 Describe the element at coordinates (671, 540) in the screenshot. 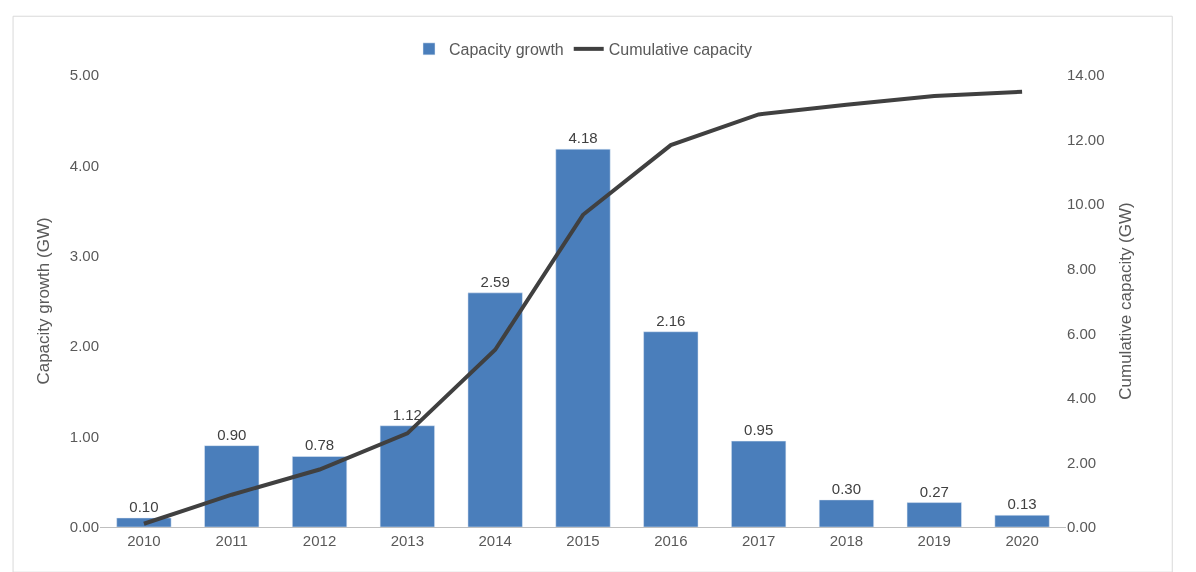

I see `x-tick-label: 2016` at that location.